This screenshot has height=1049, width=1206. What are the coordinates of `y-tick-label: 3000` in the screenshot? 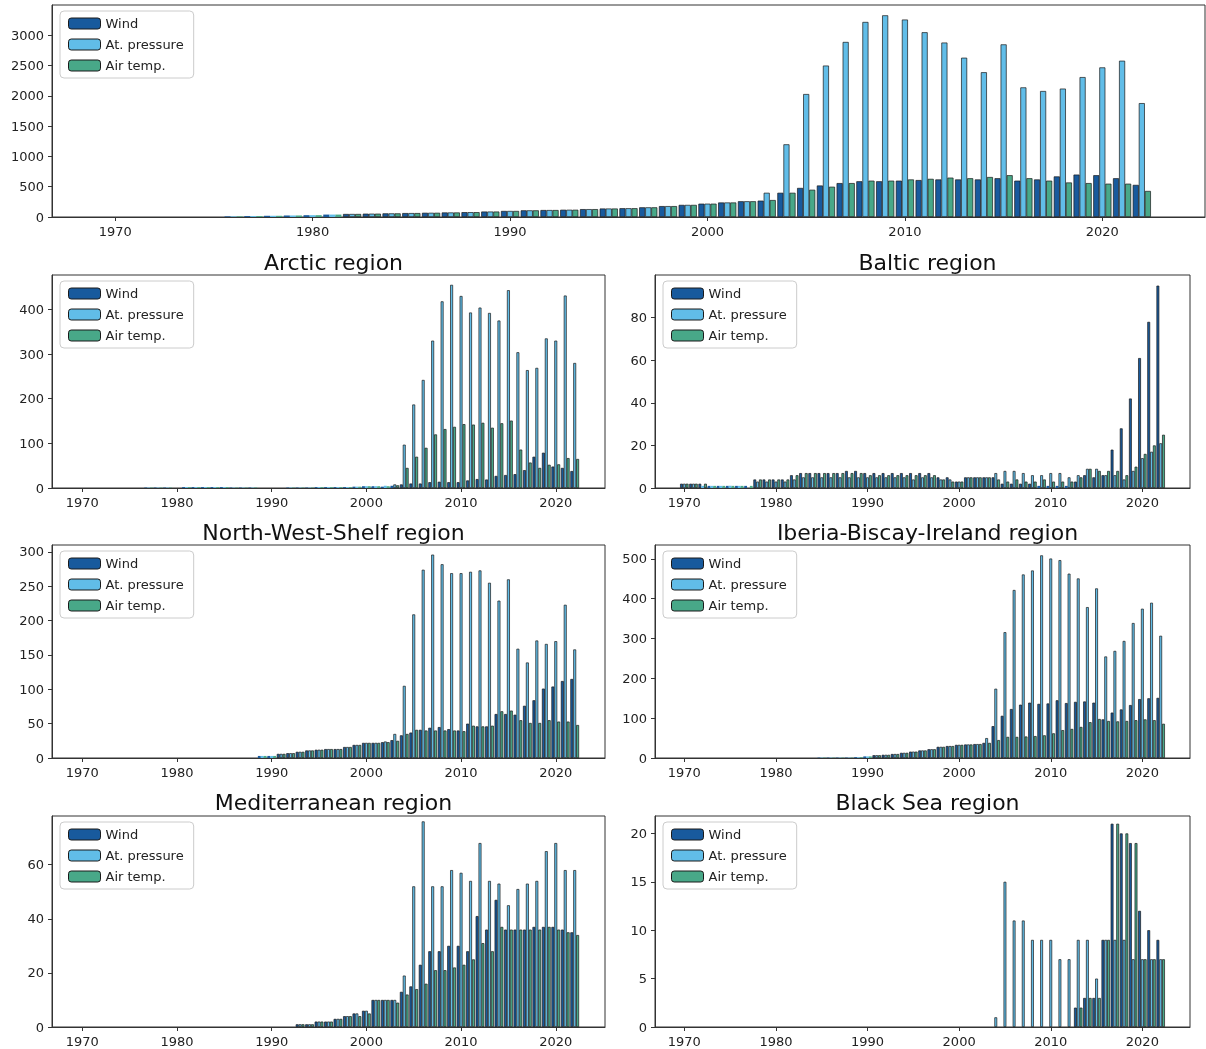 It's located at (27, 35).